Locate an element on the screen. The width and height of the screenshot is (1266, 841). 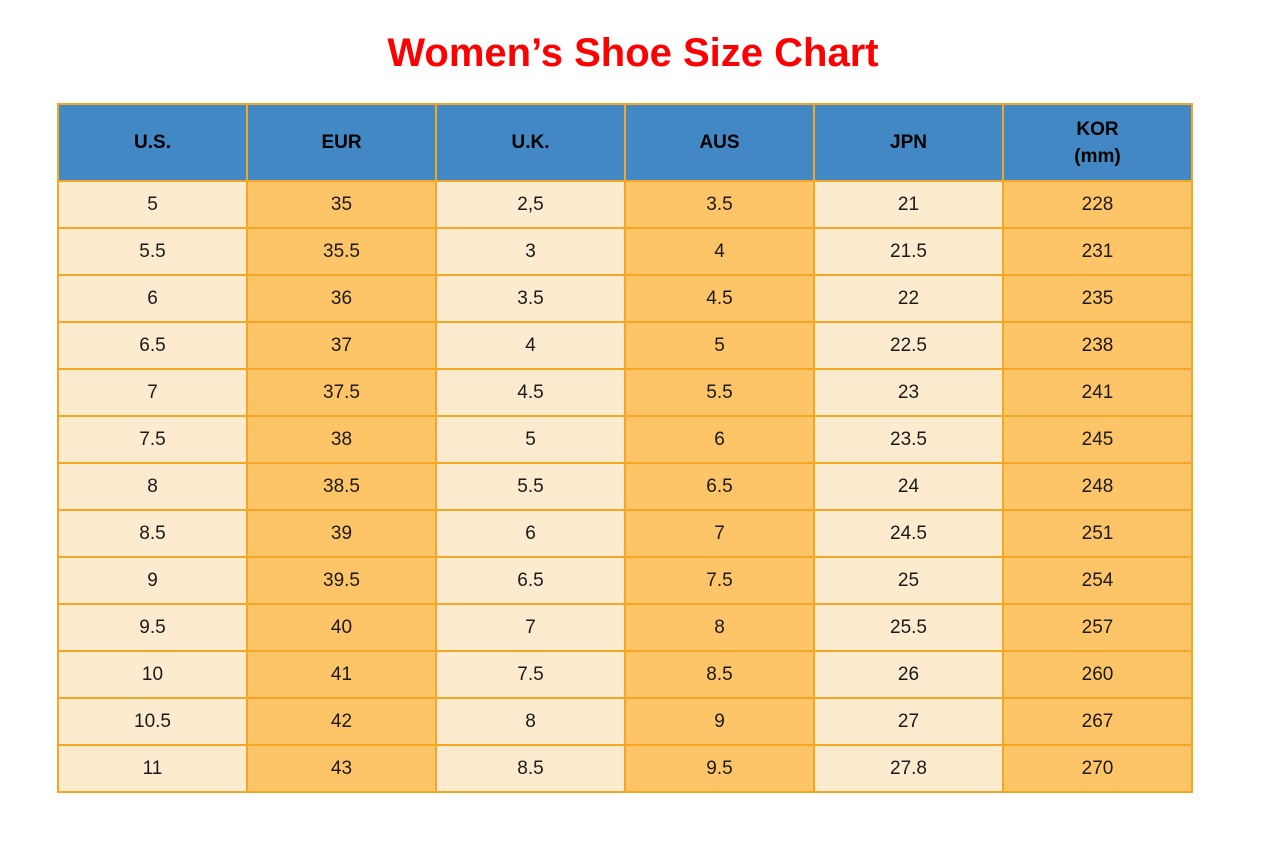
table-cell: 10.5 is located at coordinates (152, 721).